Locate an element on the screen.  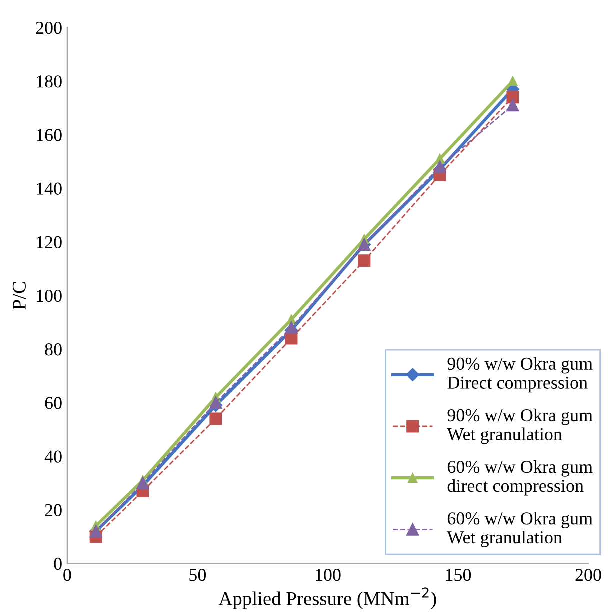
legend-label: 60% w/w Okra gum Wet granulation is located at coordinates (520, 530).